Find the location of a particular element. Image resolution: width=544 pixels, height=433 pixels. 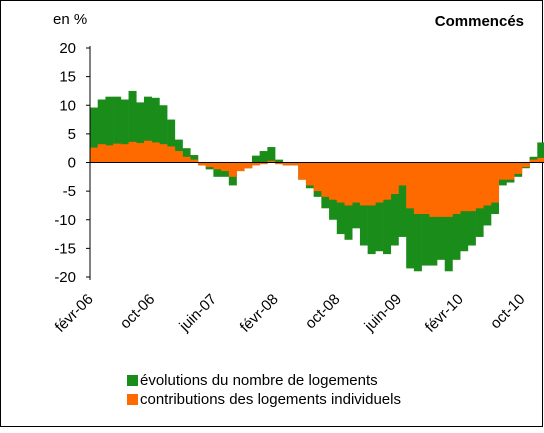

y-tick-label: -5 is located at coordinates (69, 191).